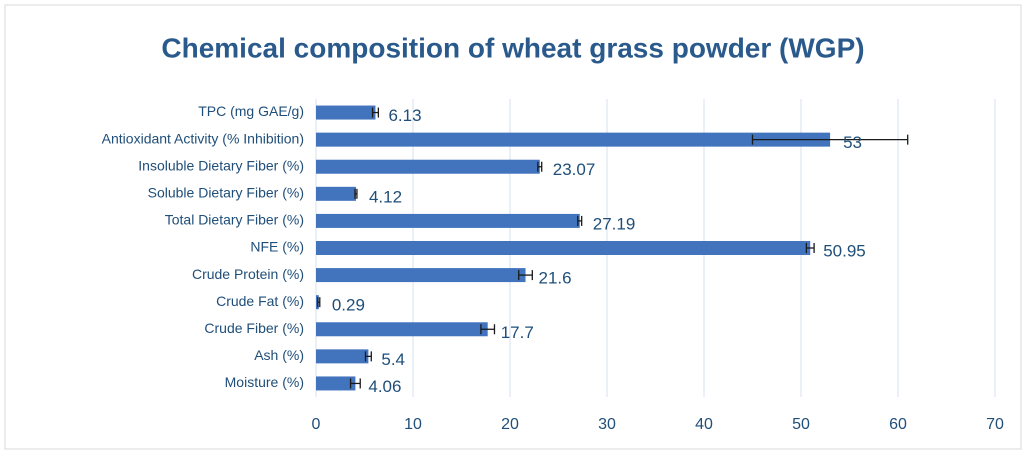  I want to click on y-tick-label: Crude Fiber (%), so click(254, 328).